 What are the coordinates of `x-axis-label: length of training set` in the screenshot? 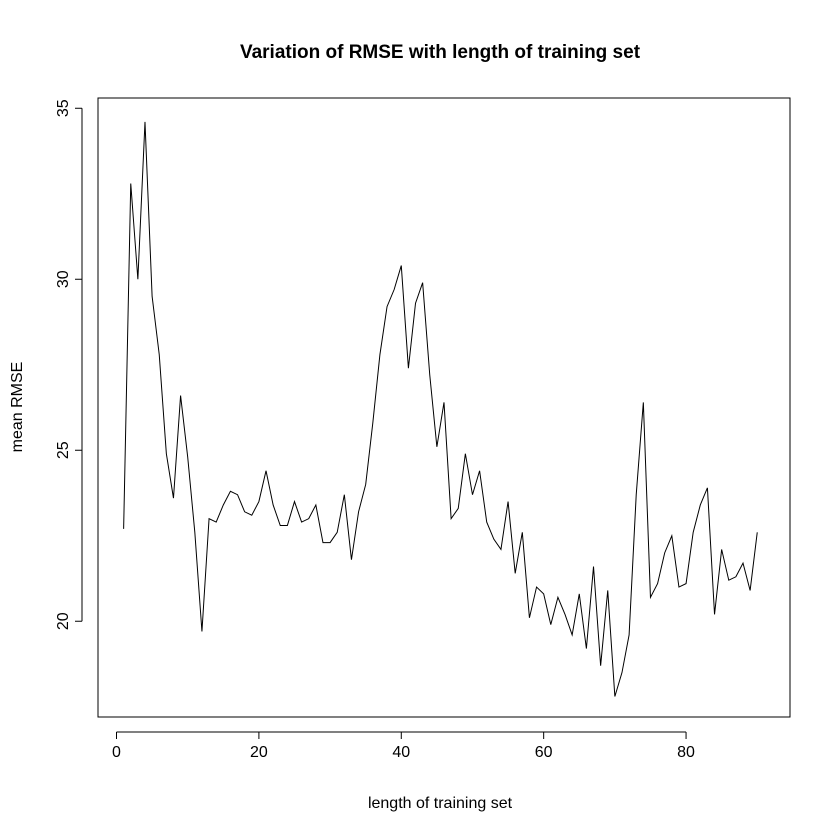 It's located at (440, 803).